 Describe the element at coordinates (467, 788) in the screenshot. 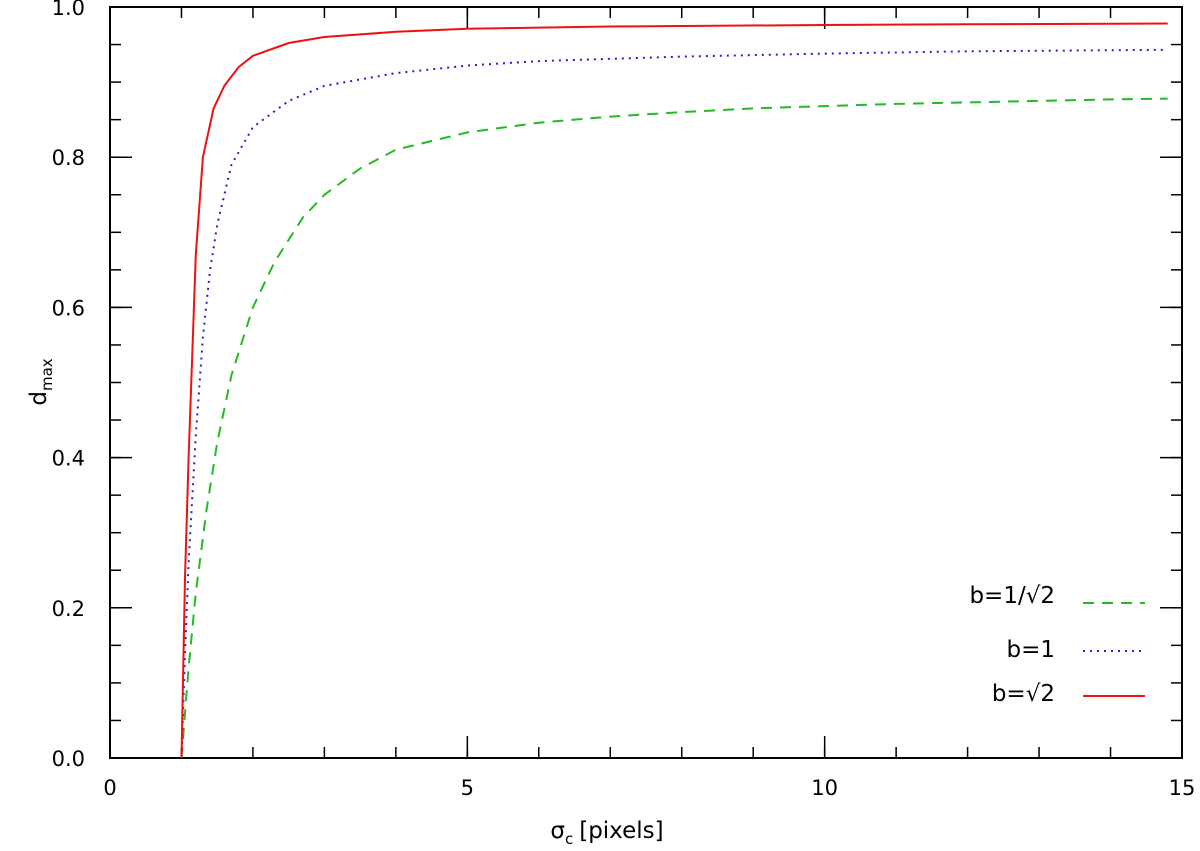

I see `x-tick-label: 5` at that location.